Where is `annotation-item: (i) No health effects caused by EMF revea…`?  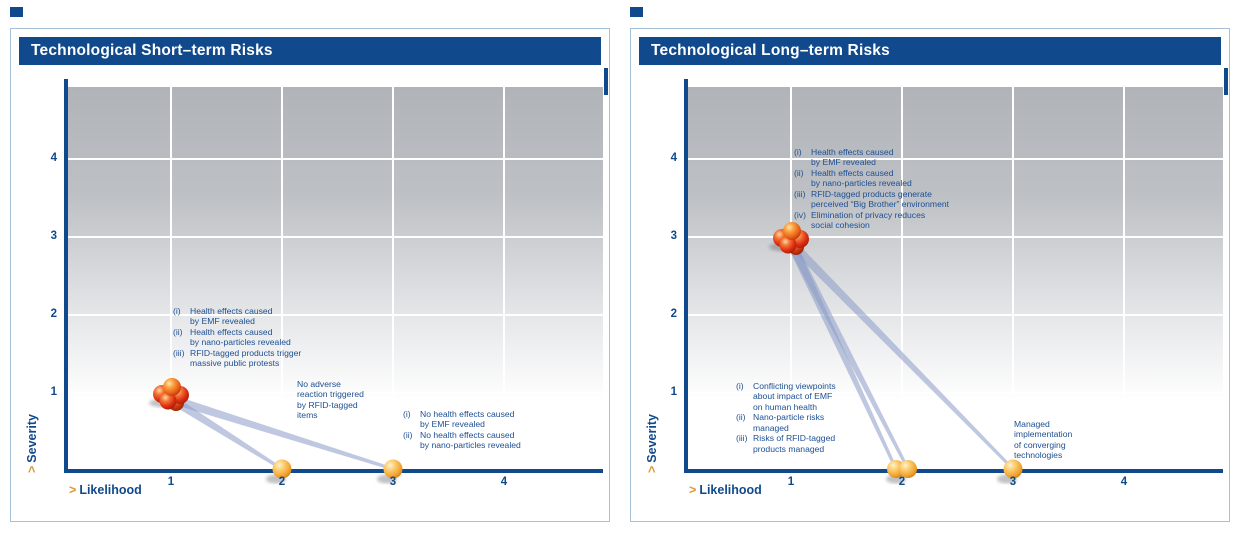
annotation-item: (i) No health effects caused by EMF revea… is located at coordinates (462, 419).